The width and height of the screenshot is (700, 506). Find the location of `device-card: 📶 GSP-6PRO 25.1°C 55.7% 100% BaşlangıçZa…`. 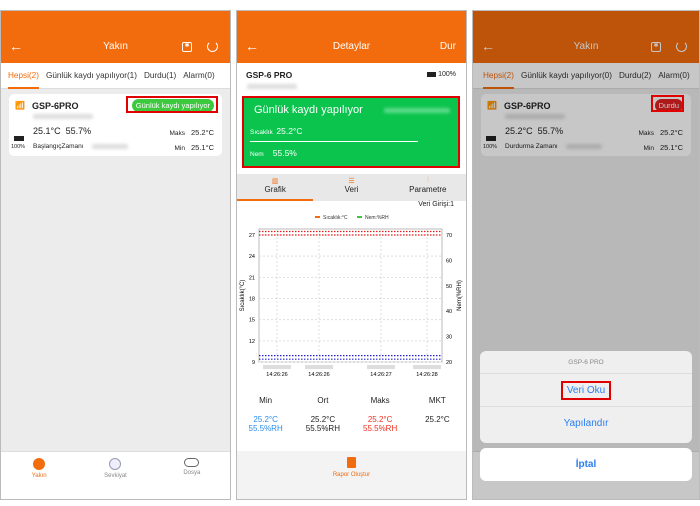

device-card: 📶 GSP-6PRO 25.1°C 55.7% 100% BaşlangıçZa… is located at coordinates (115, 125).